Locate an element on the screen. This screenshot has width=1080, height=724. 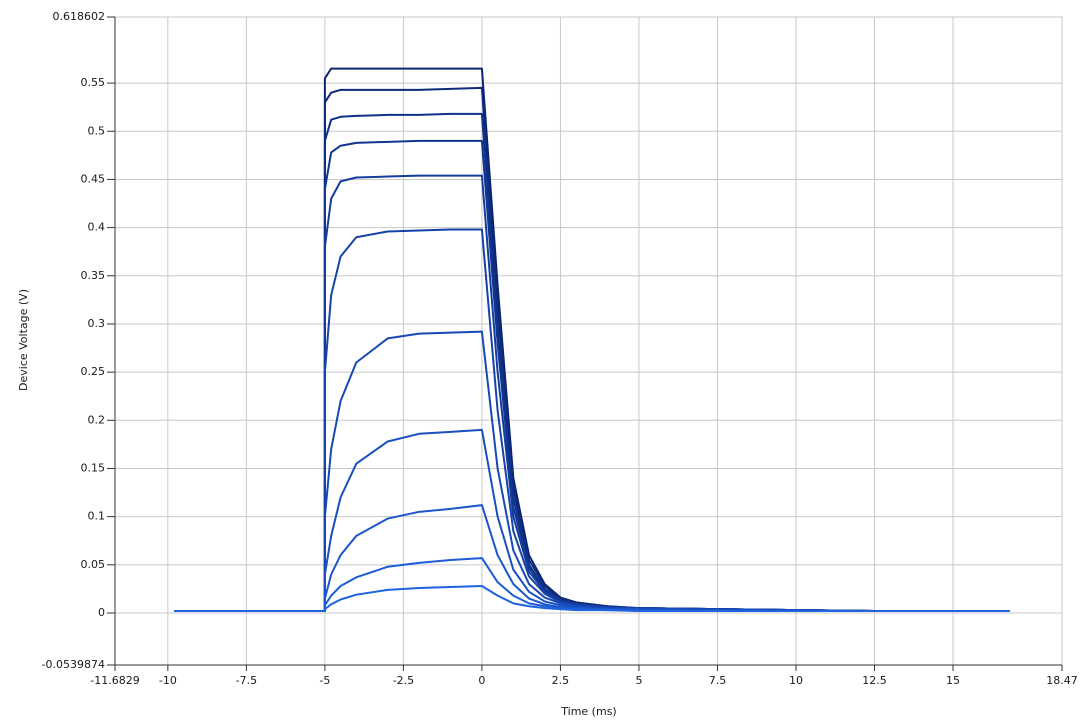
y-tick-label: 0.05 is located at coordinates (93, 564).